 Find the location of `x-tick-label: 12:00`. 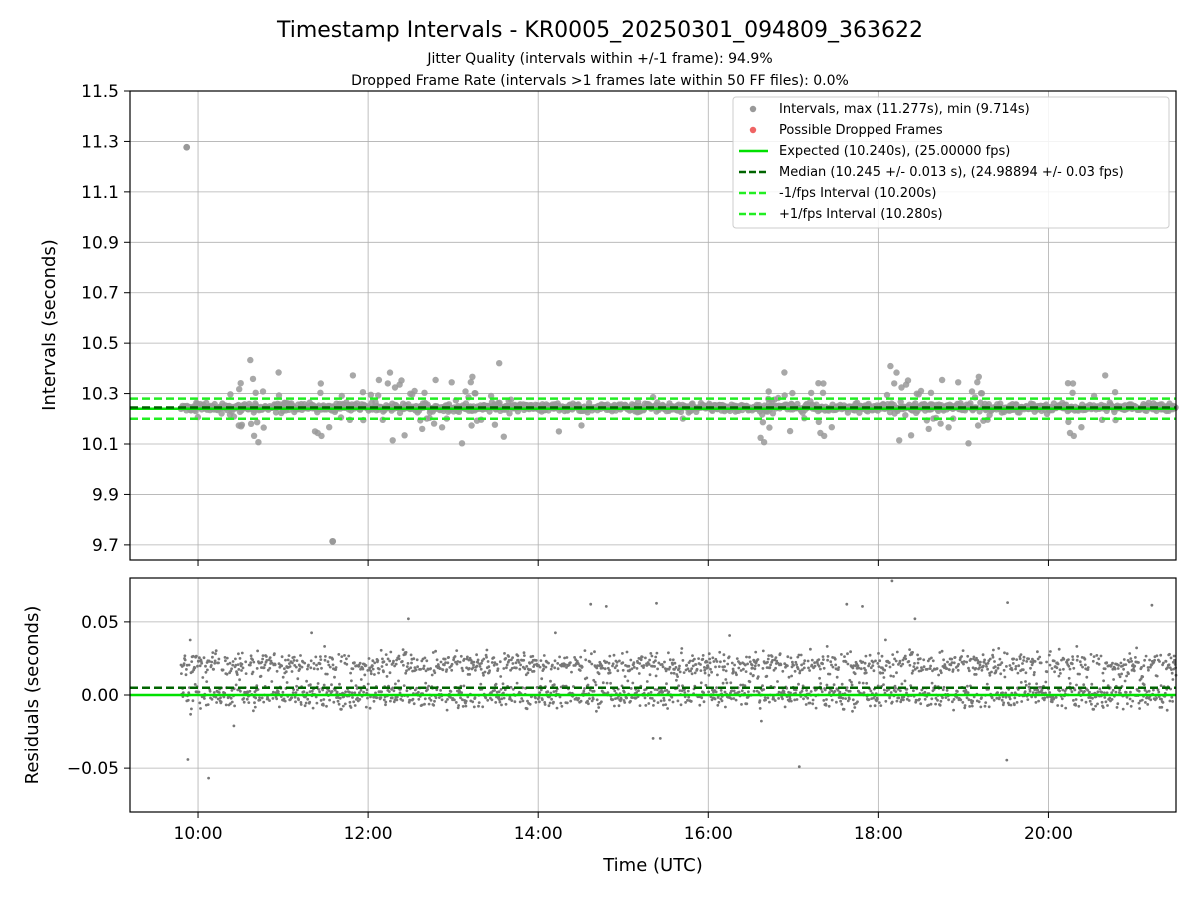

x-tick-label: 12:00 is located at coordinates (368, 834).